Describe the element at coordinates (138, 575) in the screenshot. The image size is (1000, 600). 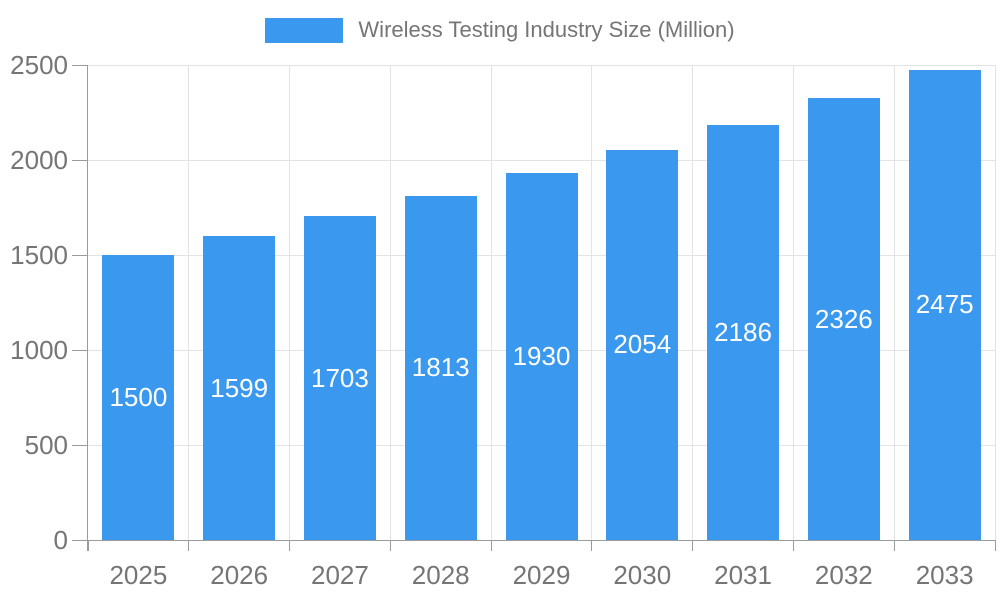
I see `x-axis-label: 2025` at that location.